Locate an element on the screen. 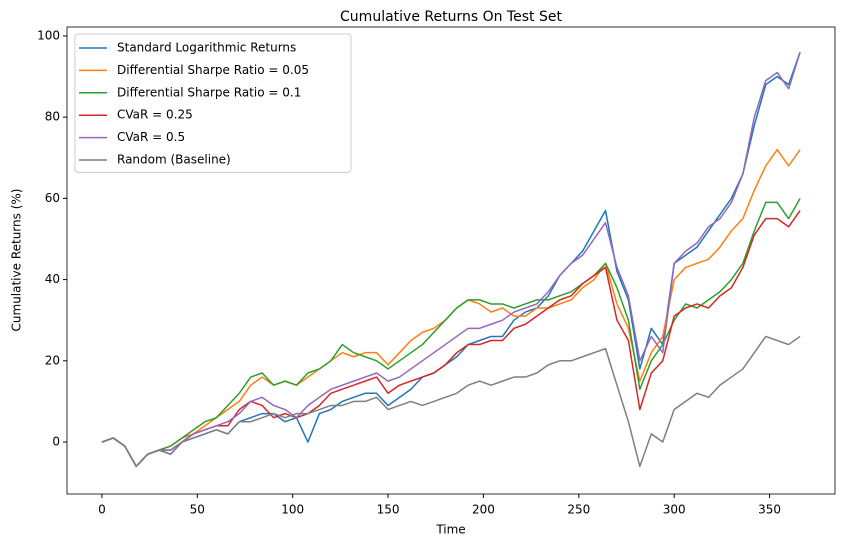 This screenshot has width=850, height=551. x-tick-label: 100 is located at coordinates (292, 510).